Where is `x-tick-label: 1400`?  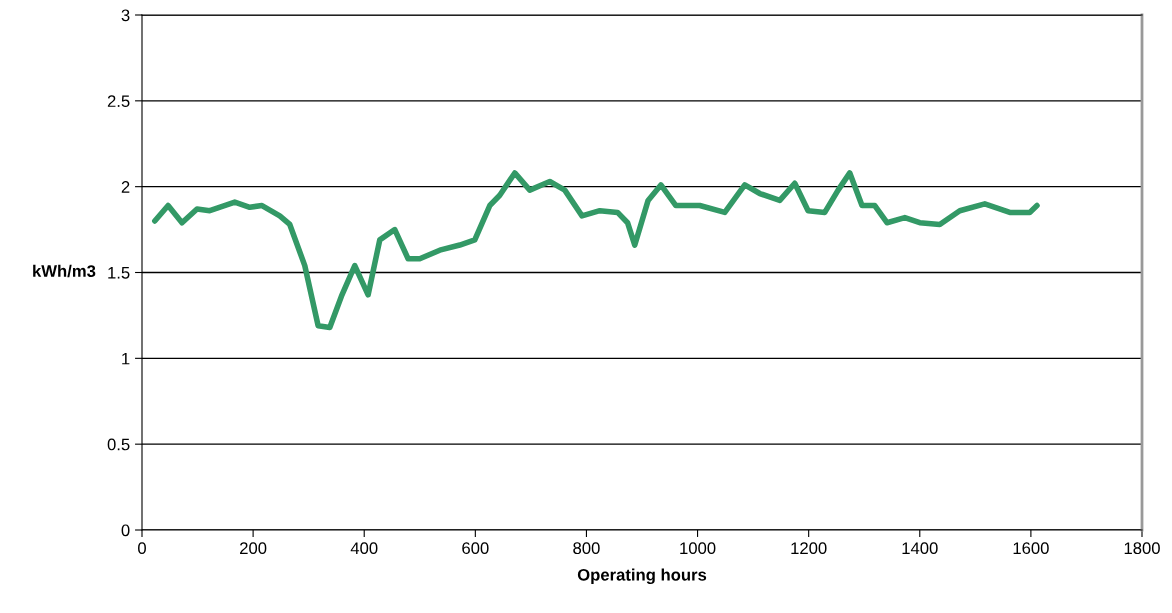 x-tick-label: 1400 is located at coordinates (920, 548).